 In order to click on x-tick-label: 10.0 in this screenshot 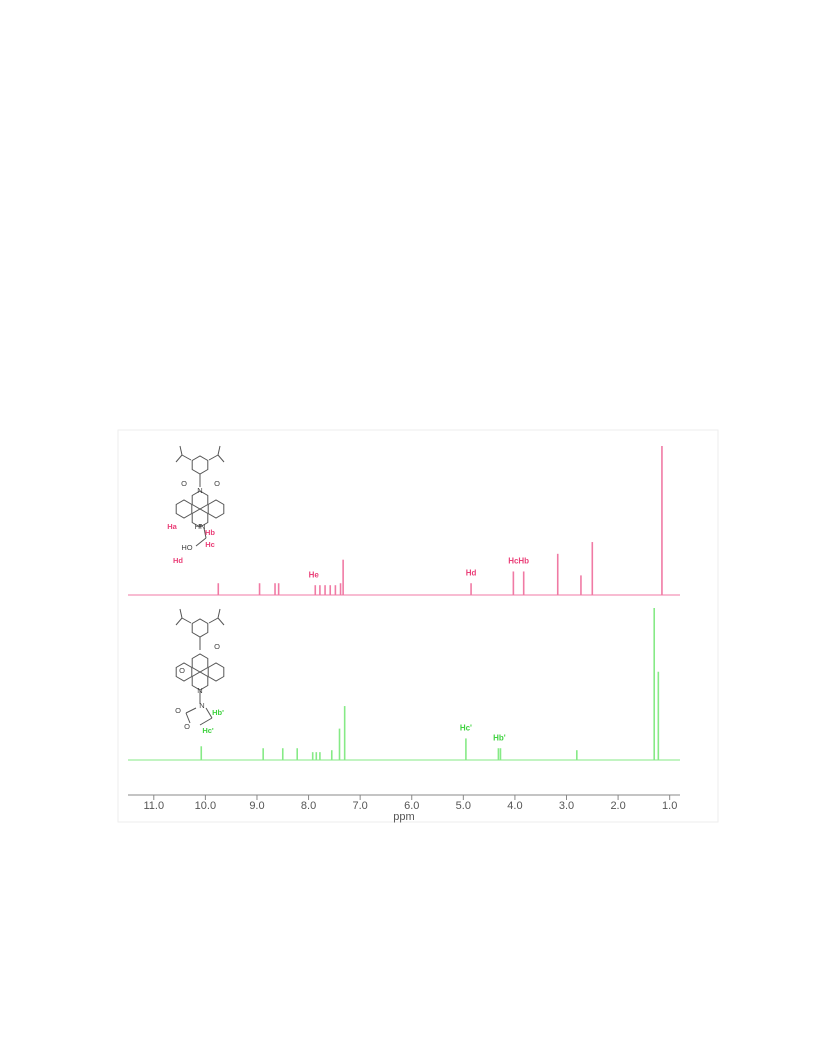, I will do `click(205, 806)`.